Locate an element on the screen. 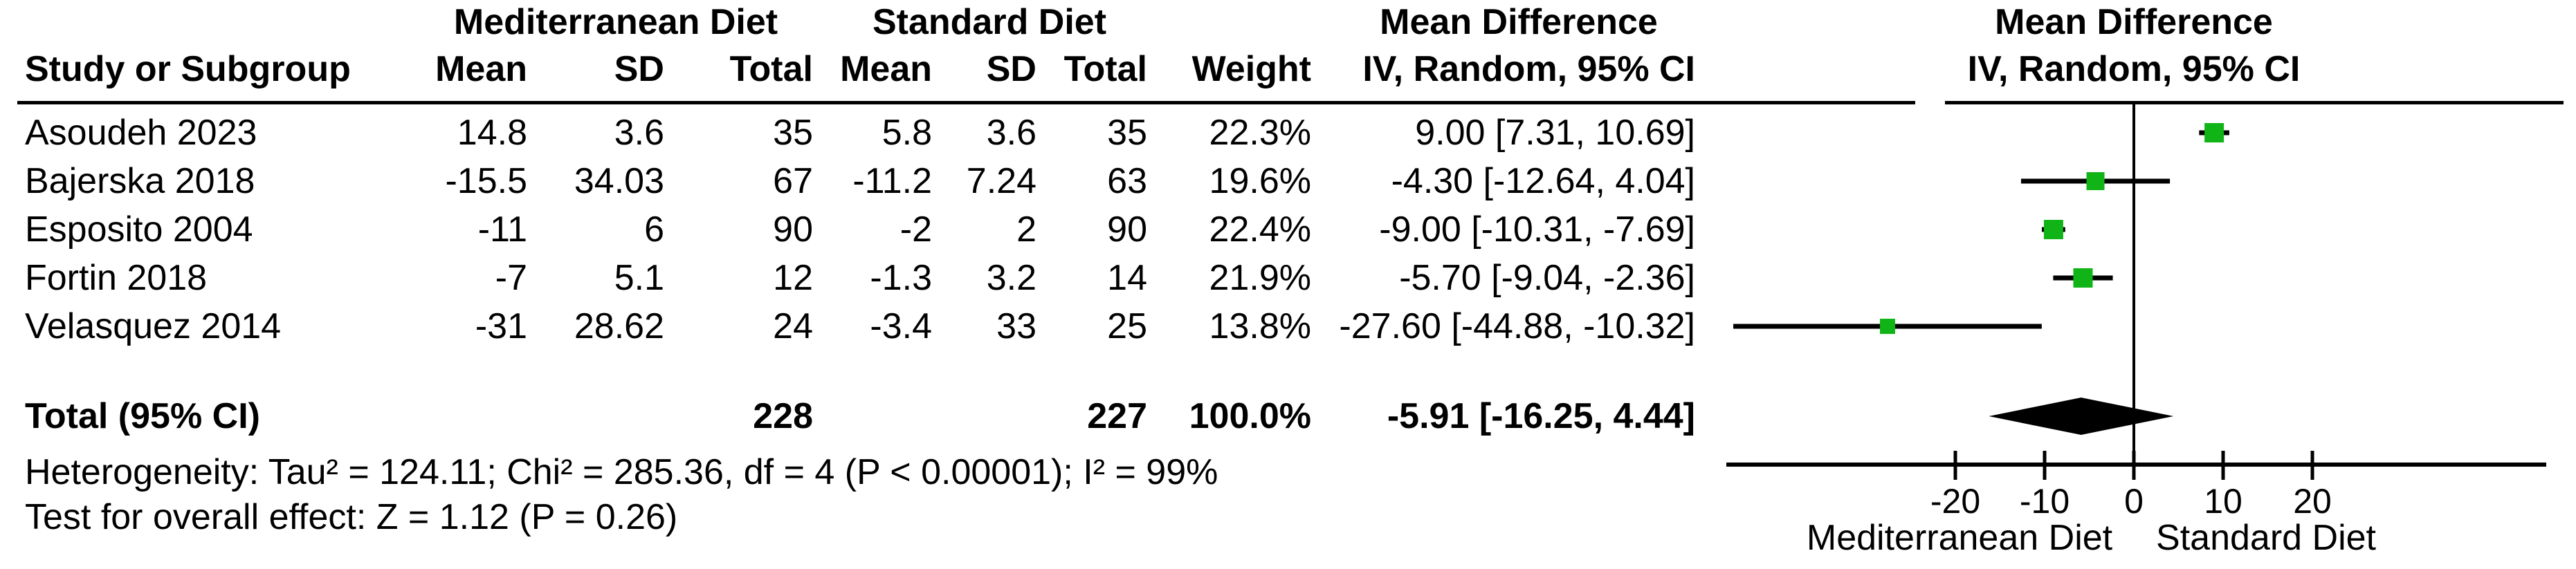 The image size is (2576, 569). col-header-total-std: Total is located at coordinates (1105, 69).